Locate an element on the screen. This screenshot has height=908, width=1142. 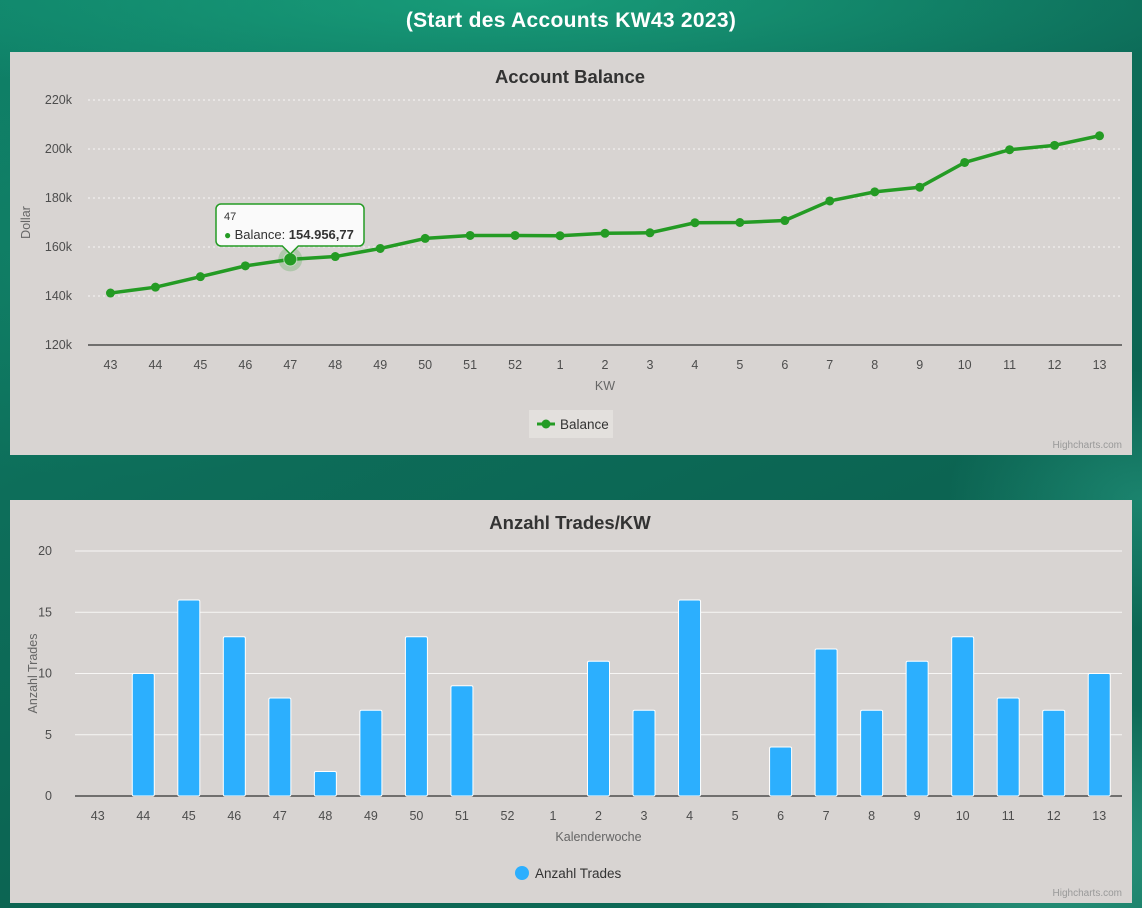
svg-text: 20 is located at coordinates (45, 551).